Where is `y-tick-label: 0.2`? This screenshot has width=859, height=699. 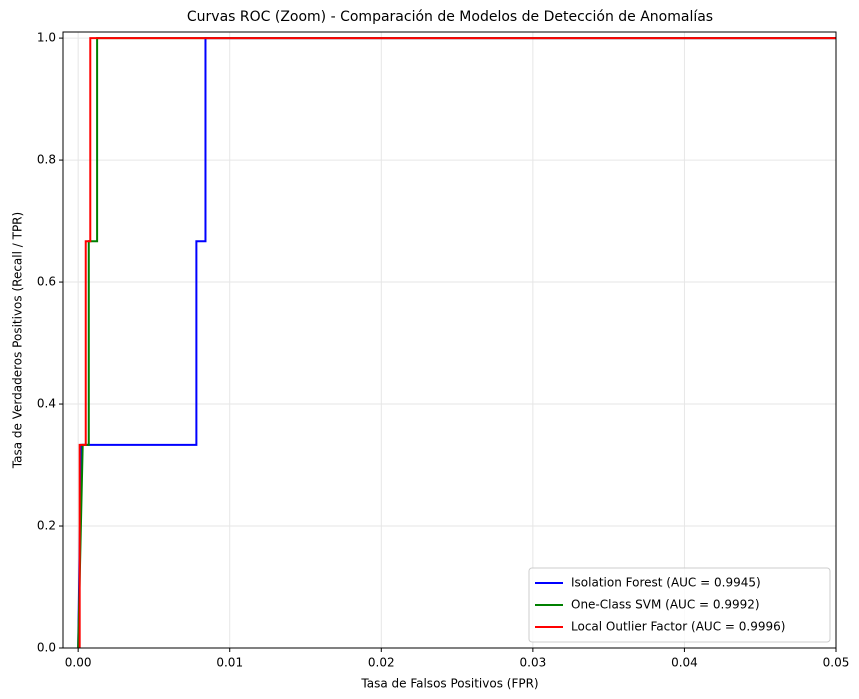
y-tick-label: 0.2 is located at coordinates (46, 526).